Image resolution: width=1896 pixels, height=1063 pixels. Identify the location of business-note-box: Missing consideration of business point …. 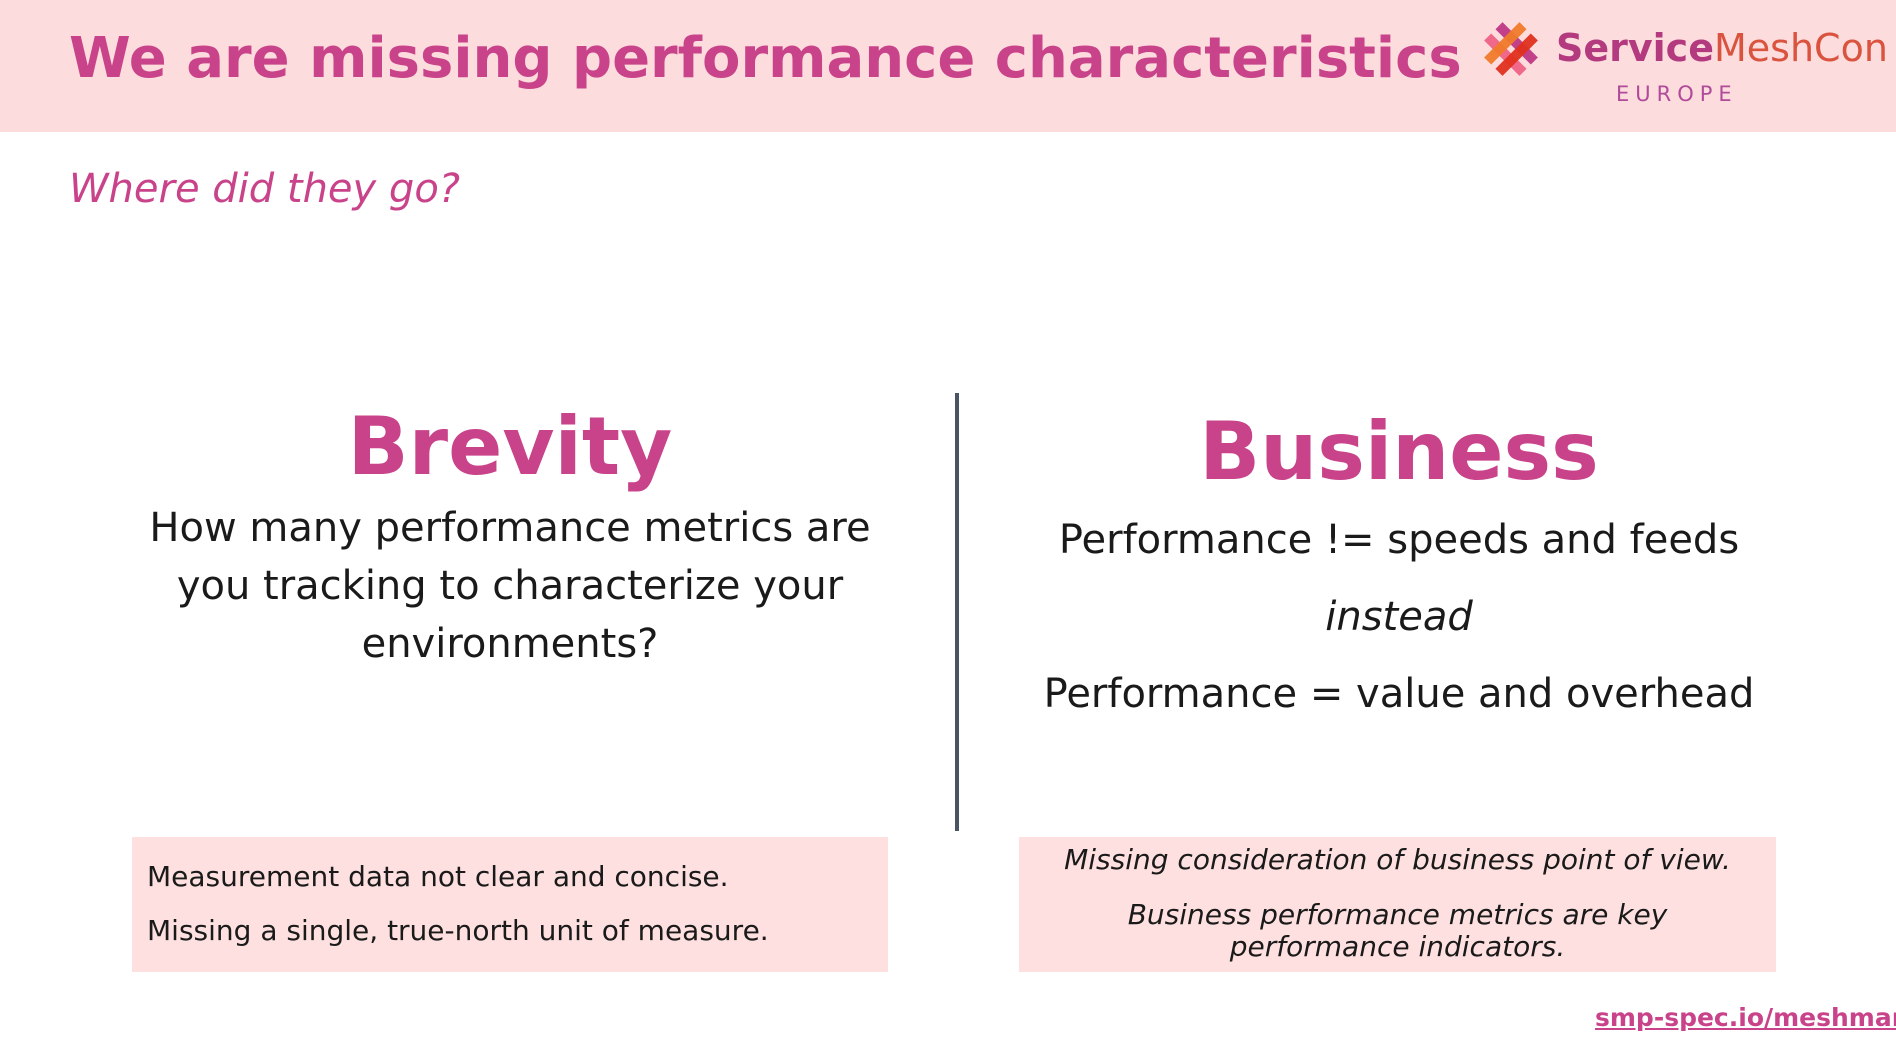
(1397, 904).